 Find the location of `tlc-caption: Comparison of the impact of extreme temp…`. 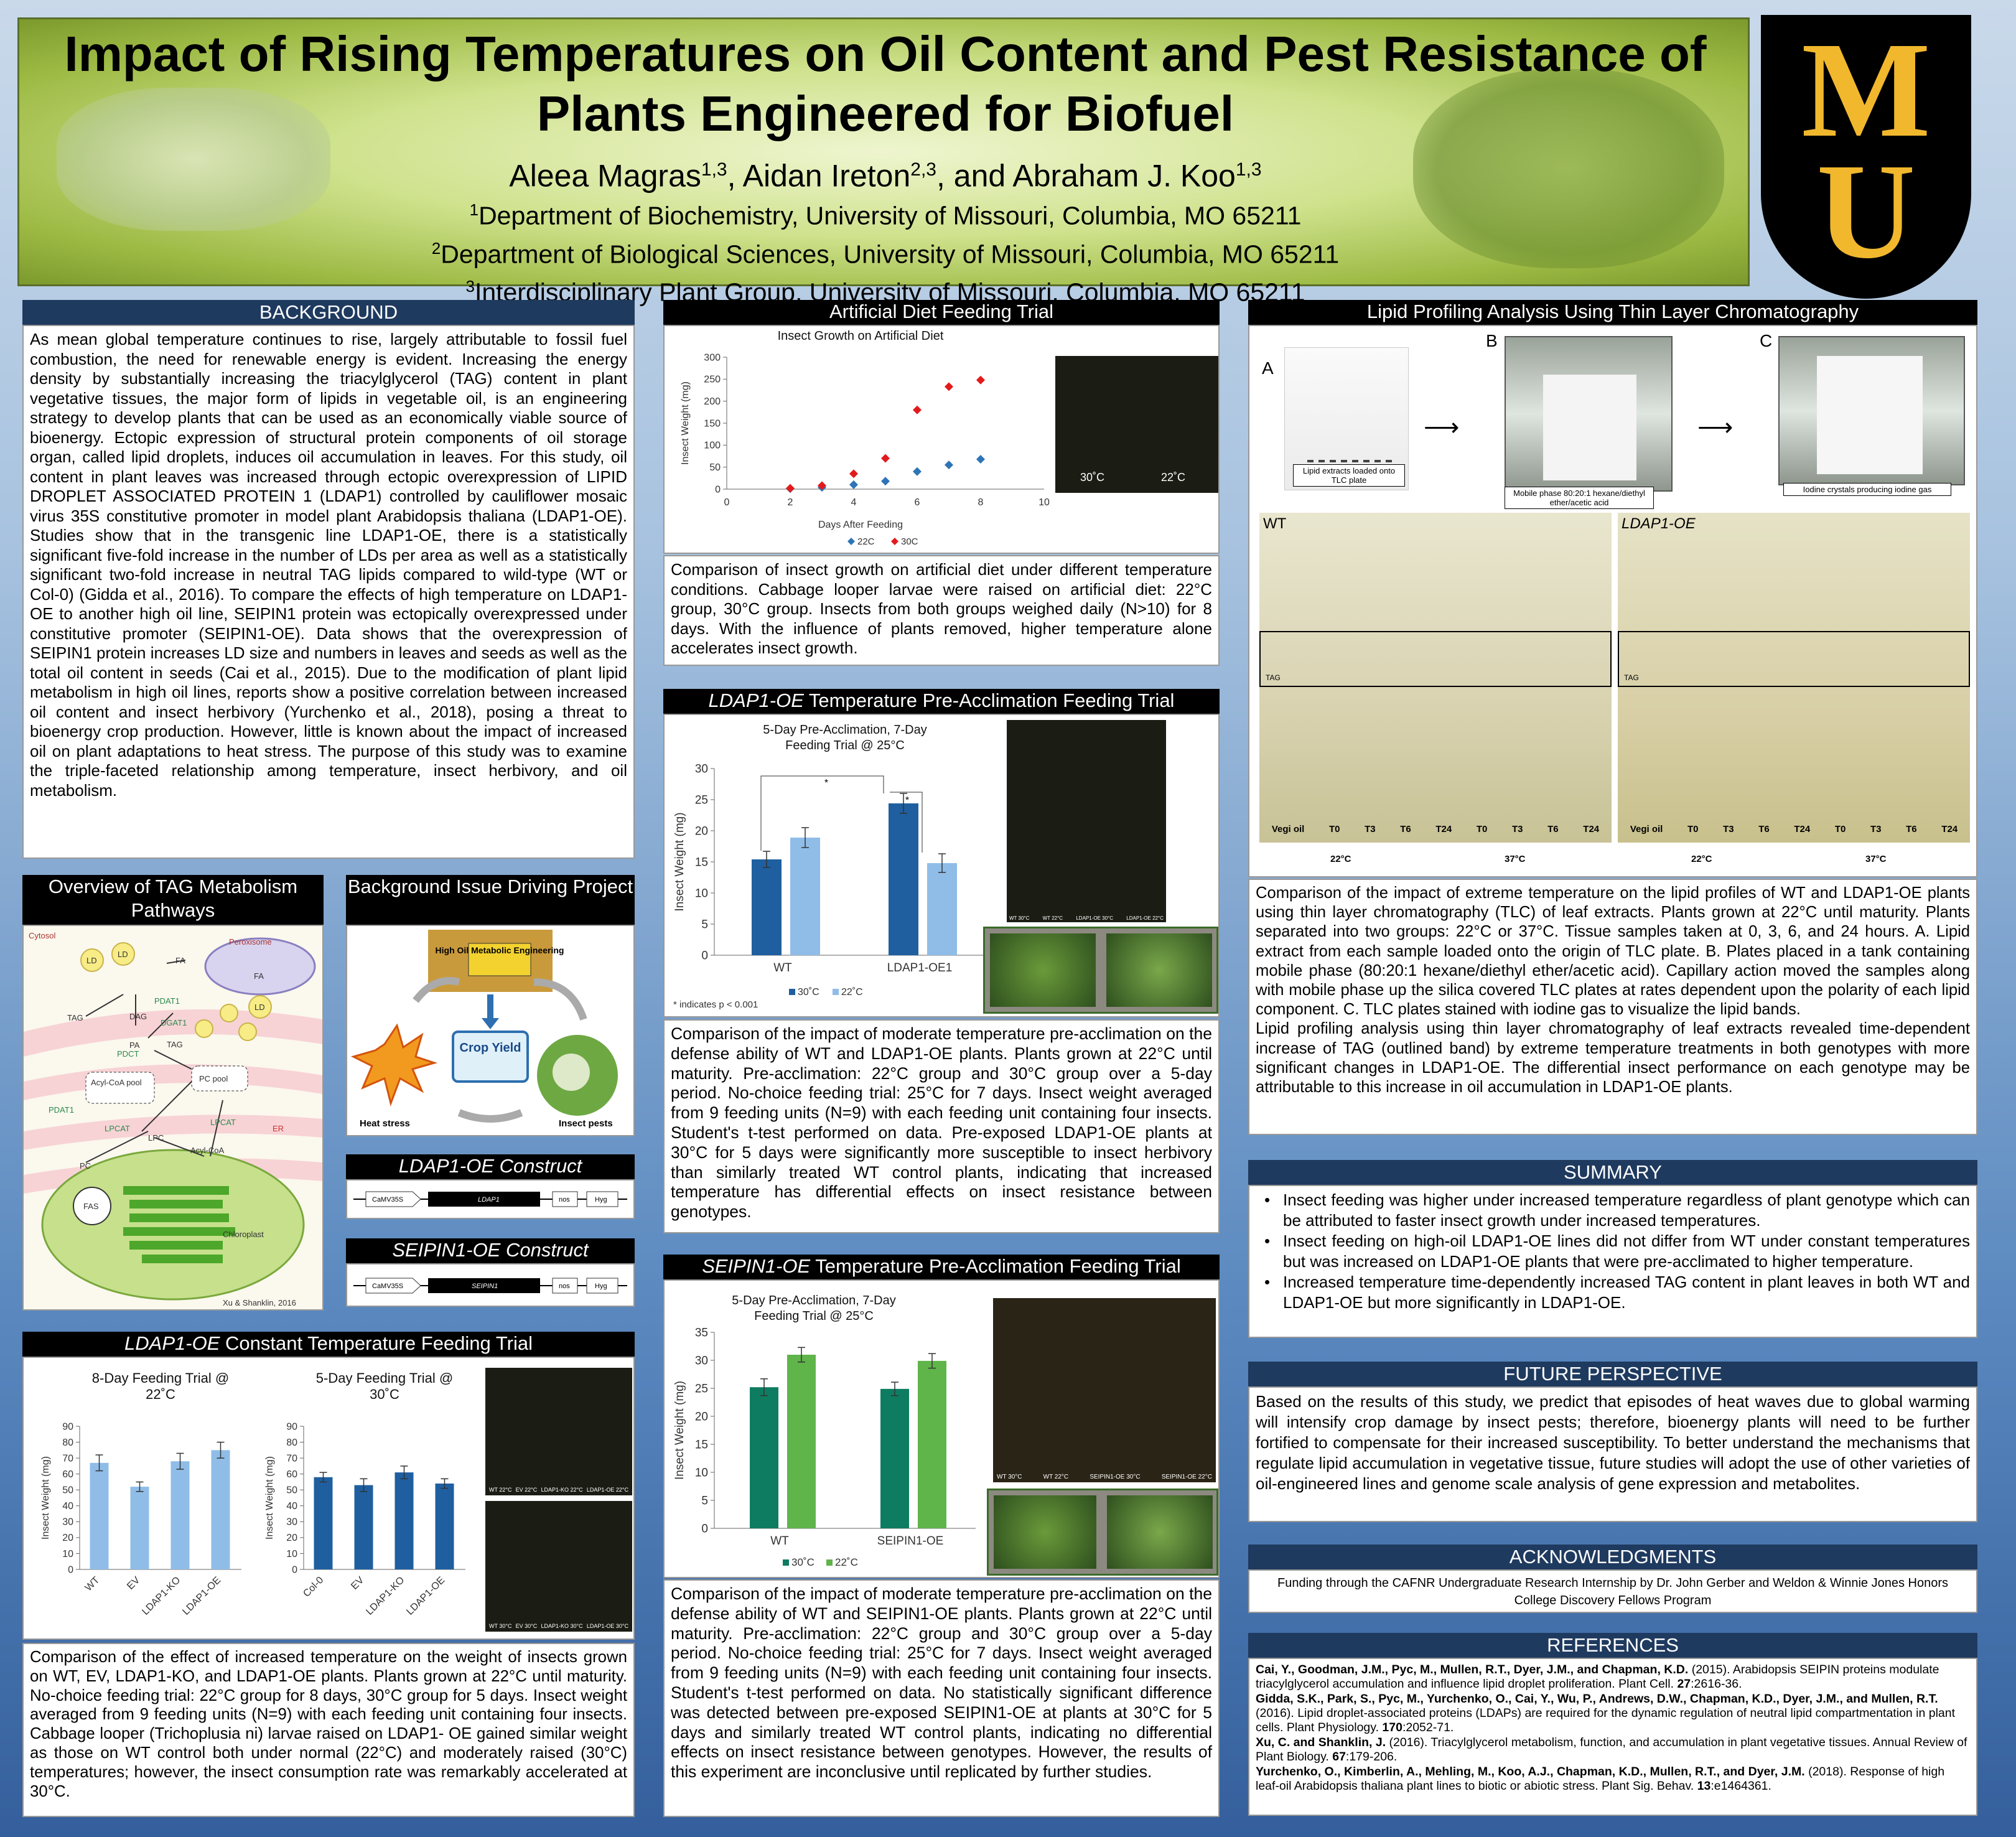

tlc-caption: Comparison of the impact of extreme temp… is located at coordinates (1613, 1007).